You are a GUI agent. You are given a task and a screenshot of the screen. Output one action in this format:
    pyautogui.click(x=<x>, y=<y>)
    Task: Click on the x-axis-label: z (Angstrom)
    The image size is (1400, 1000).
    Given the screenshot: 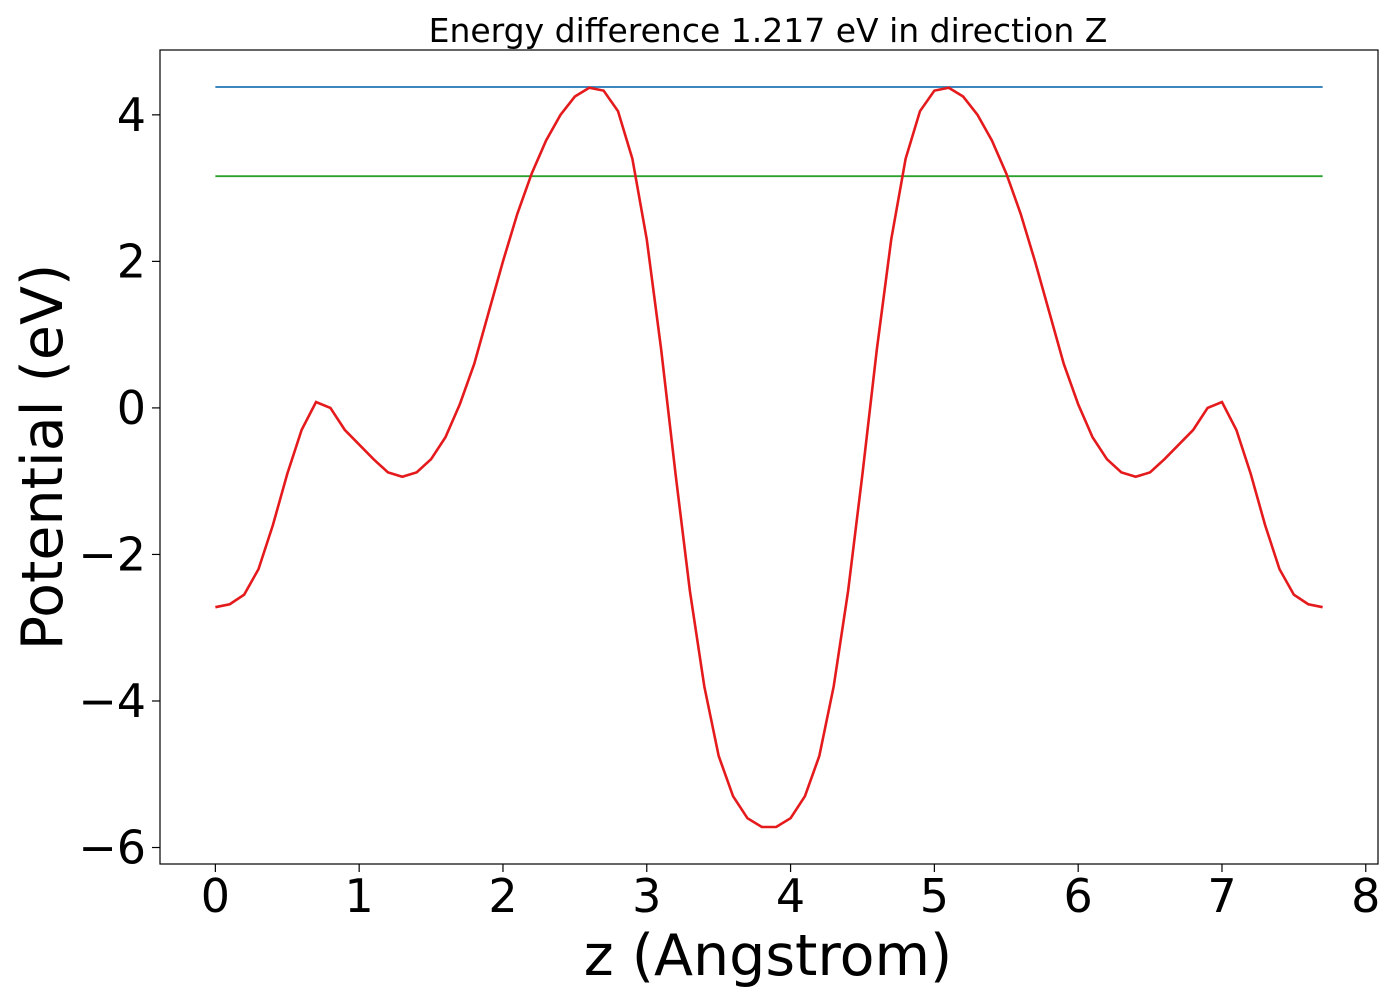 What is the action you would take?
    pyautogui.click(x=768, y=956)
    